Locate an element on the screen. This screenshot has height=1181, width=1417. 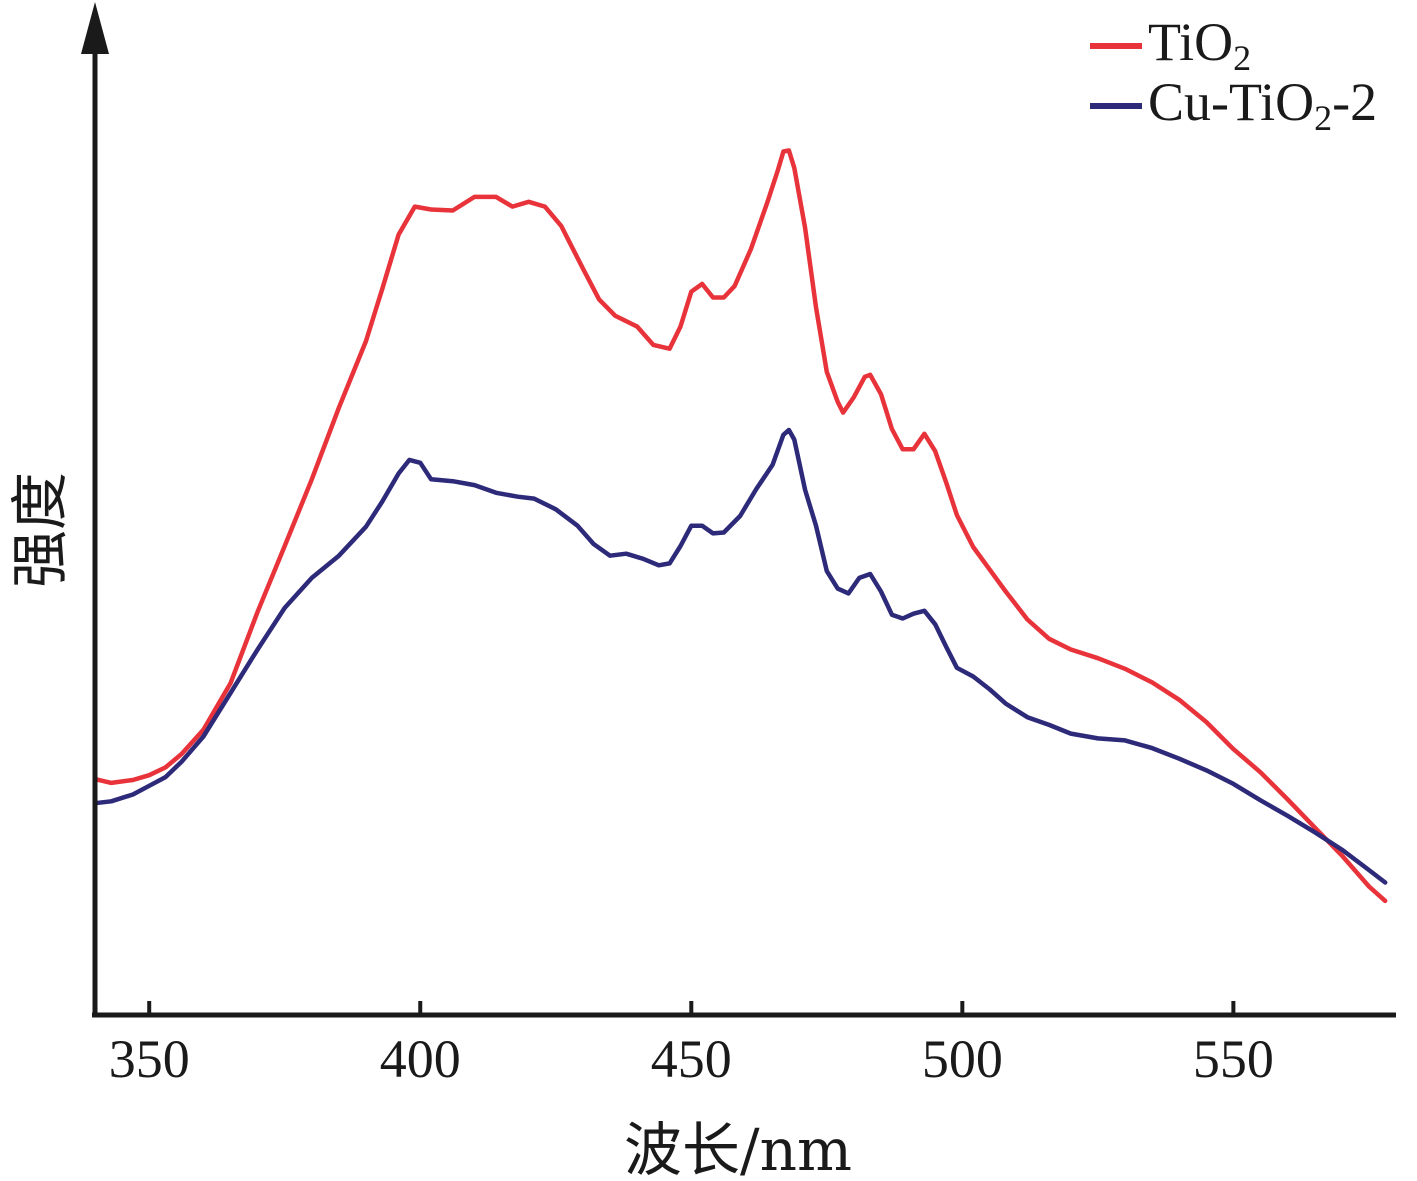
x-tick-label-450: 450 is located at coordinates (691, 1059).